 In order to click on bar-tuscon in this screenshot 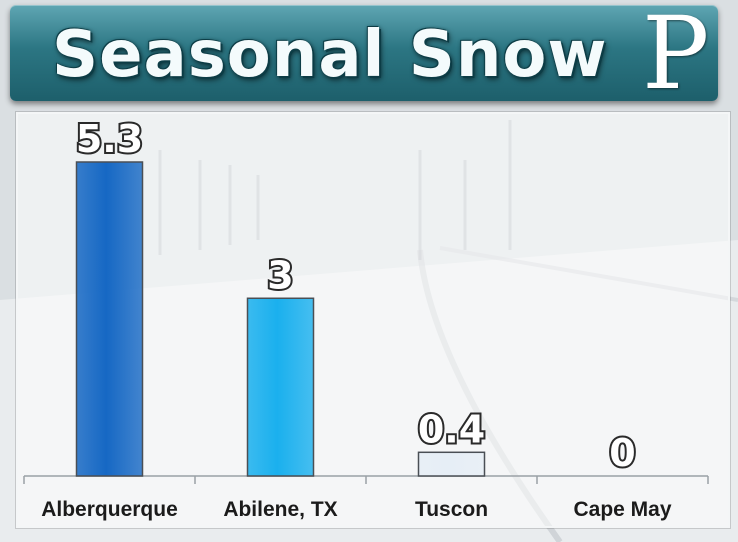, I will do `click(451, 464)`.